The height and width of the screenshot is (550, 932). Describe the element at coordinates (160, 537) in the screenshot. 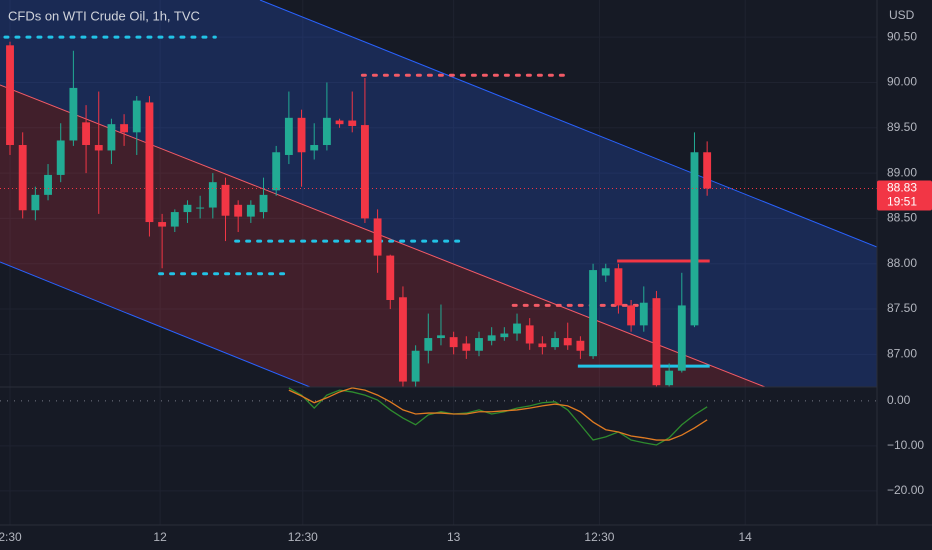

I see `x-tick-label: 12` at that location.